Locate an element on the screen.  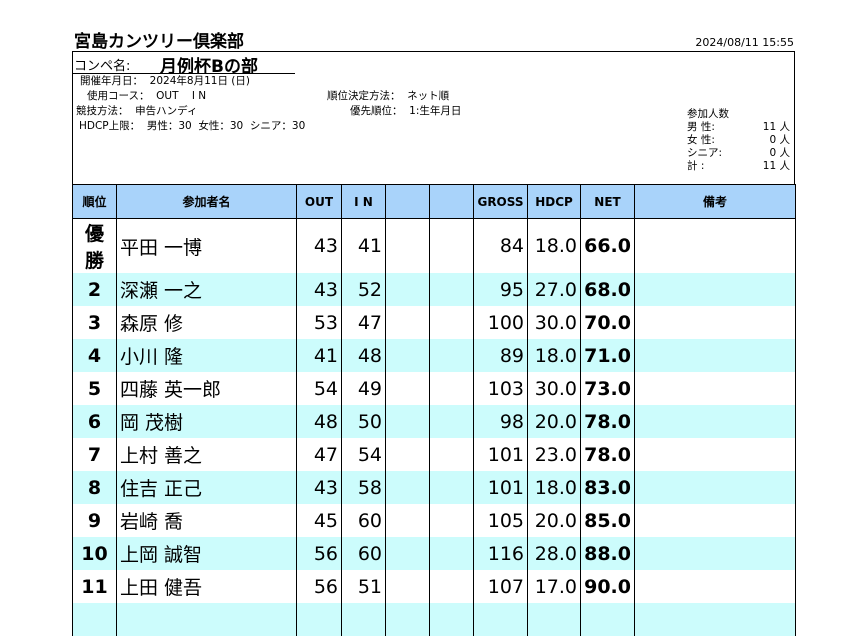
table-row: 9 岩崎 喬 45 60 105 20.0 85.0 is located at coordinates (434, 520).